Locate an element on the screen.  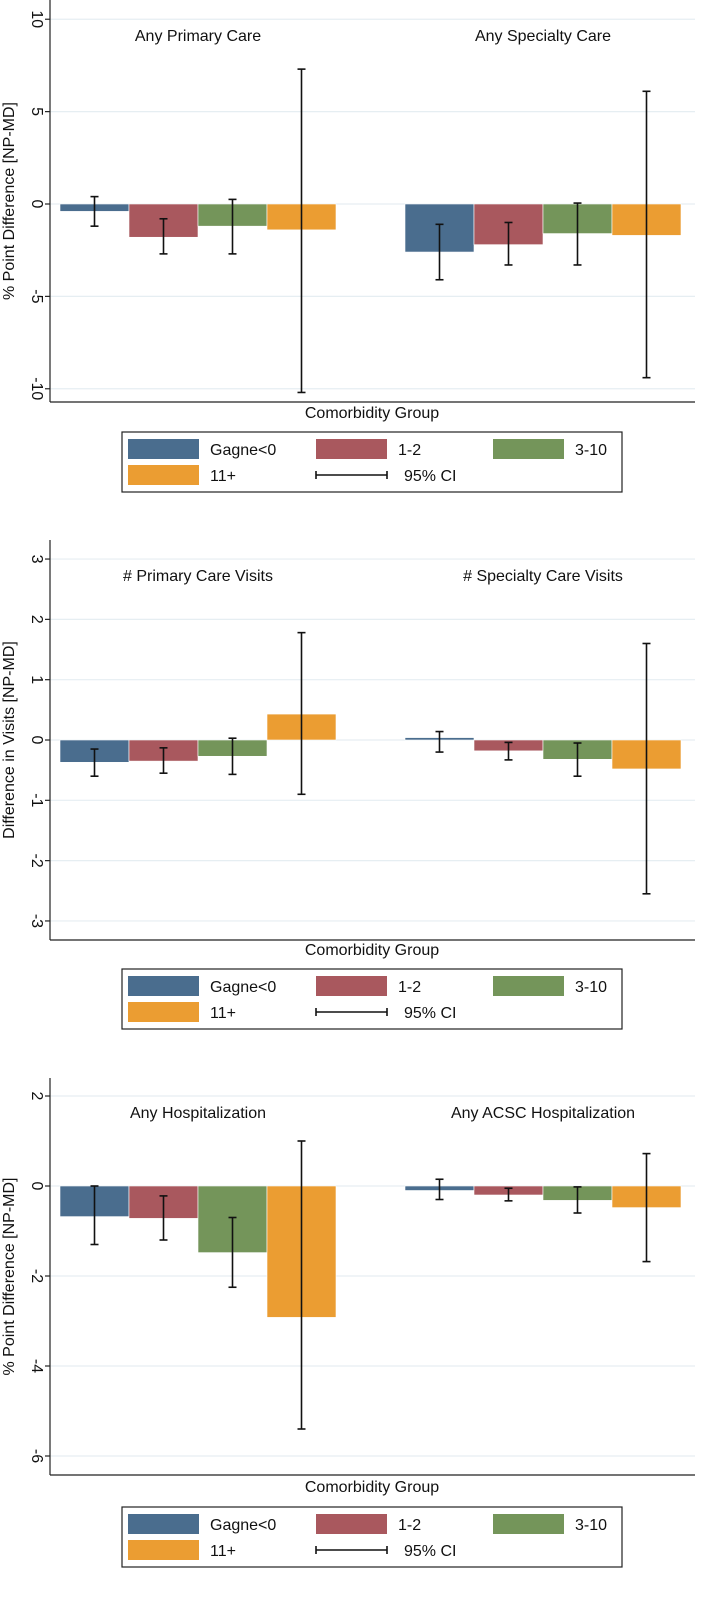
y-tick-label: 10 is located at coordinates (36, 19).